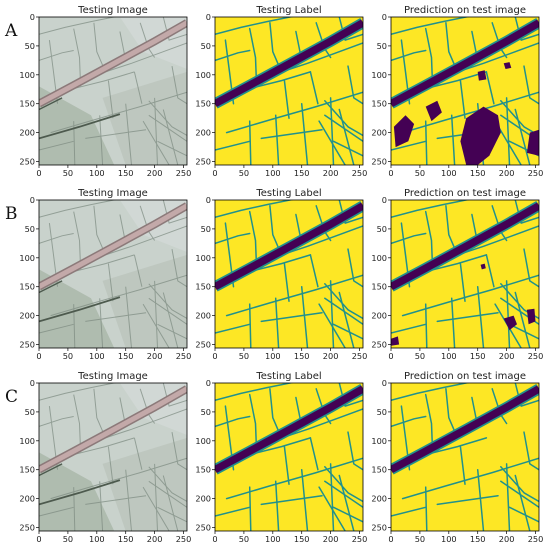  What do you see at coordinates (11, 31) in the screenshot?
I see `row-label: A` at bounding box center [11, 31].